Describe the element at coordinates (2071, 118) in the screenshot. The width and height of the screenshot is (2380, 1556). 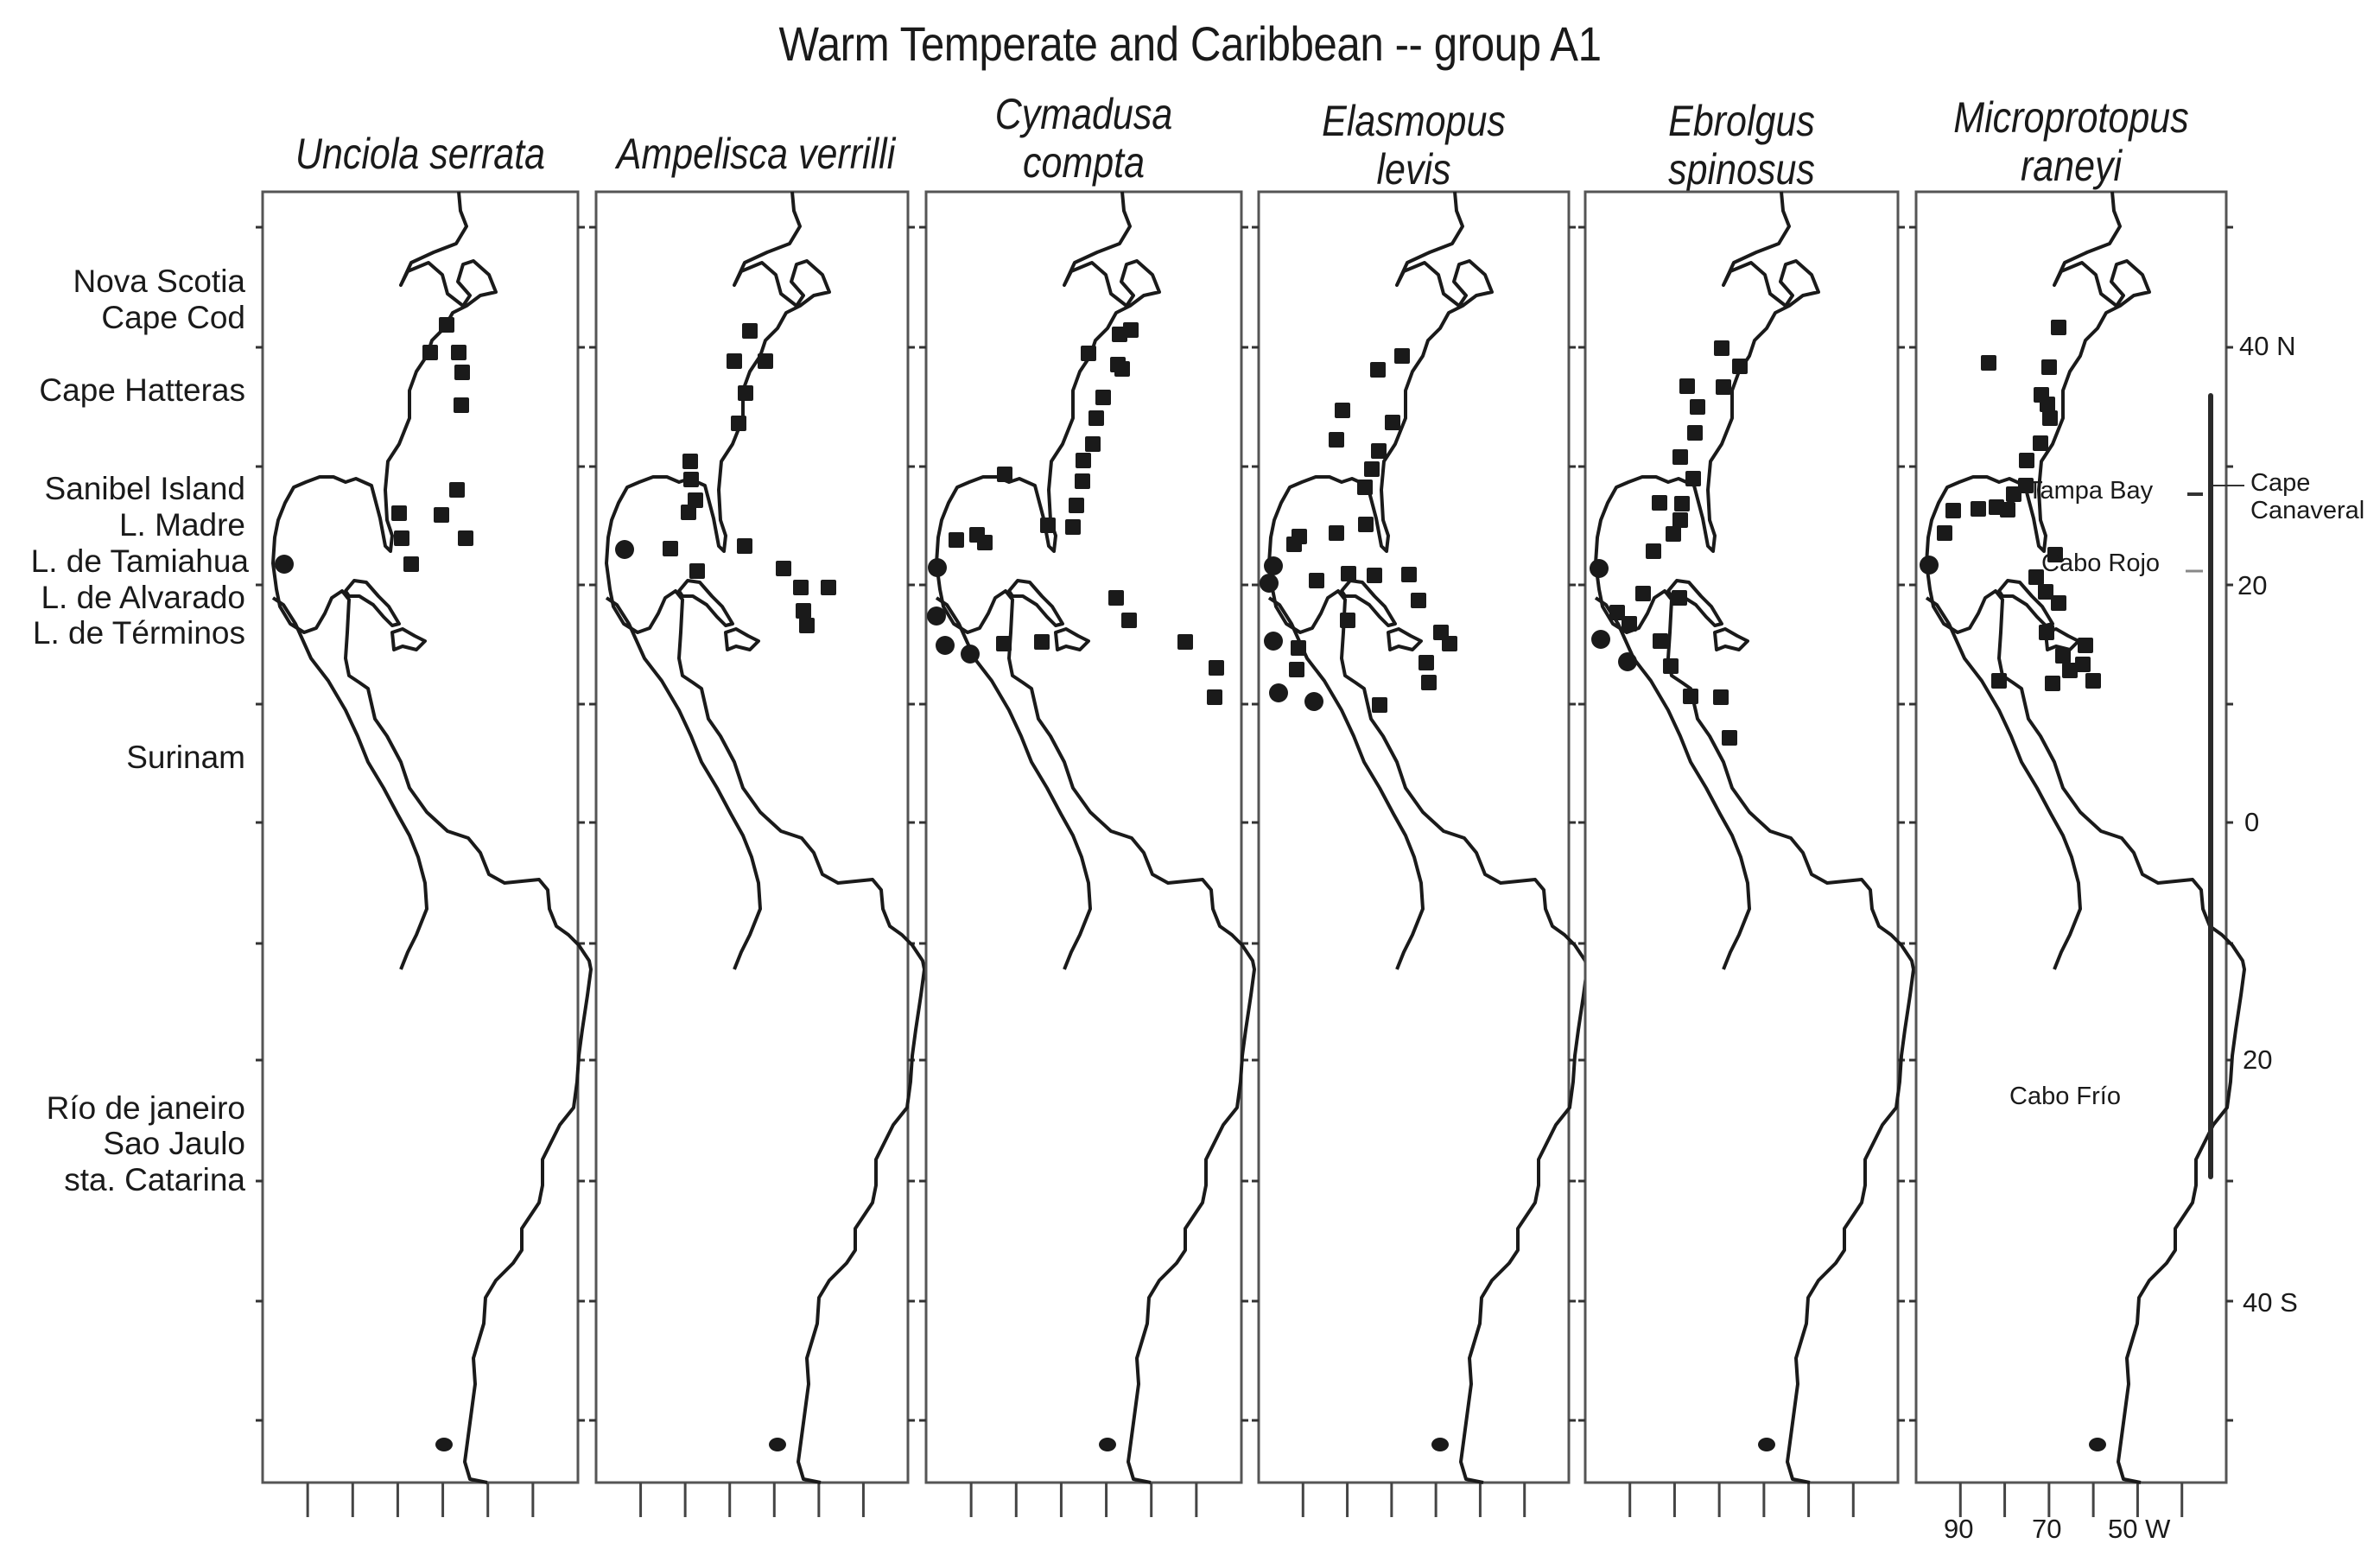
I see `species-name-line1: Microprotopus` at that location.